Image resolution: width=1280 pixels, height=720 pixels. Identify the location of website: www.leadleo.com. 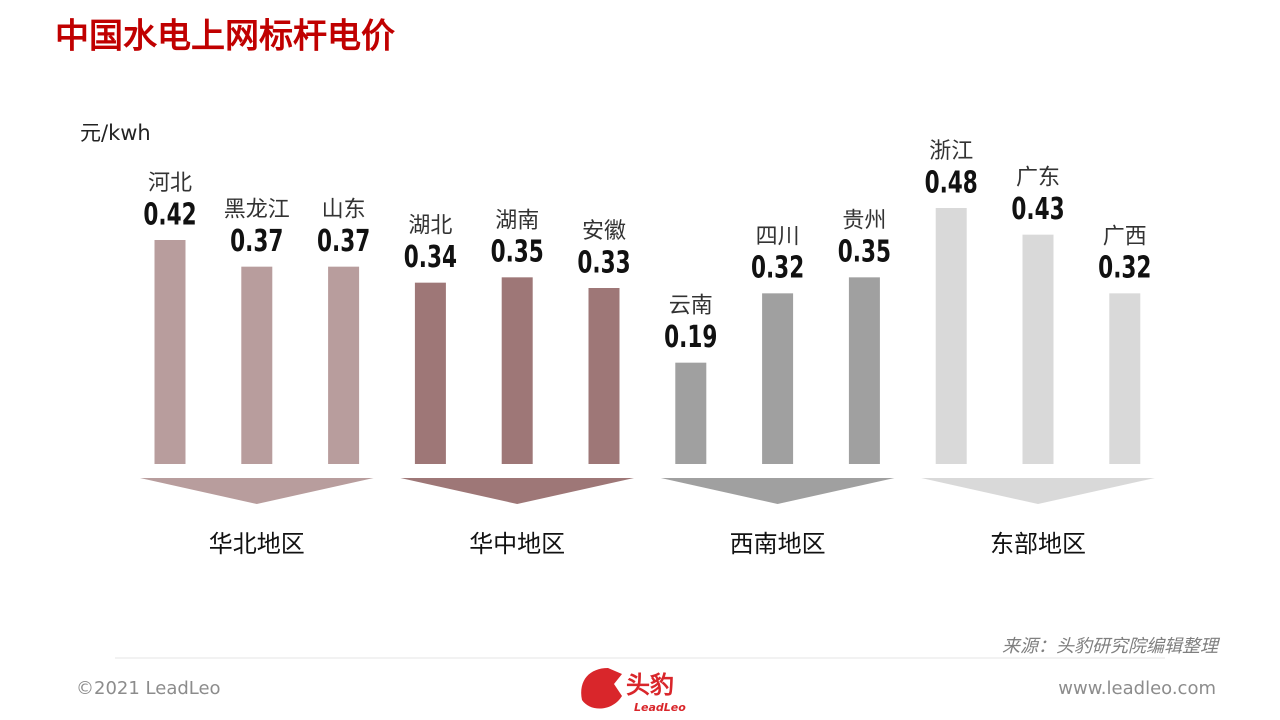
(1137, 688).